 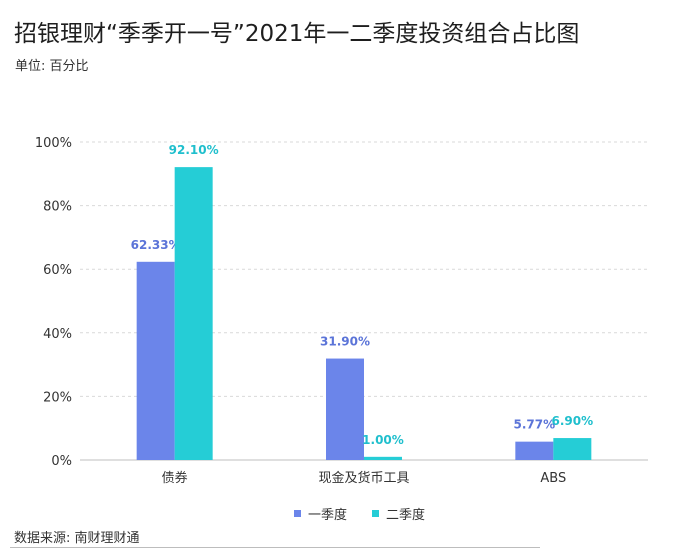 I want to click on data-label: 92.10%, so click(x=194, y=150).